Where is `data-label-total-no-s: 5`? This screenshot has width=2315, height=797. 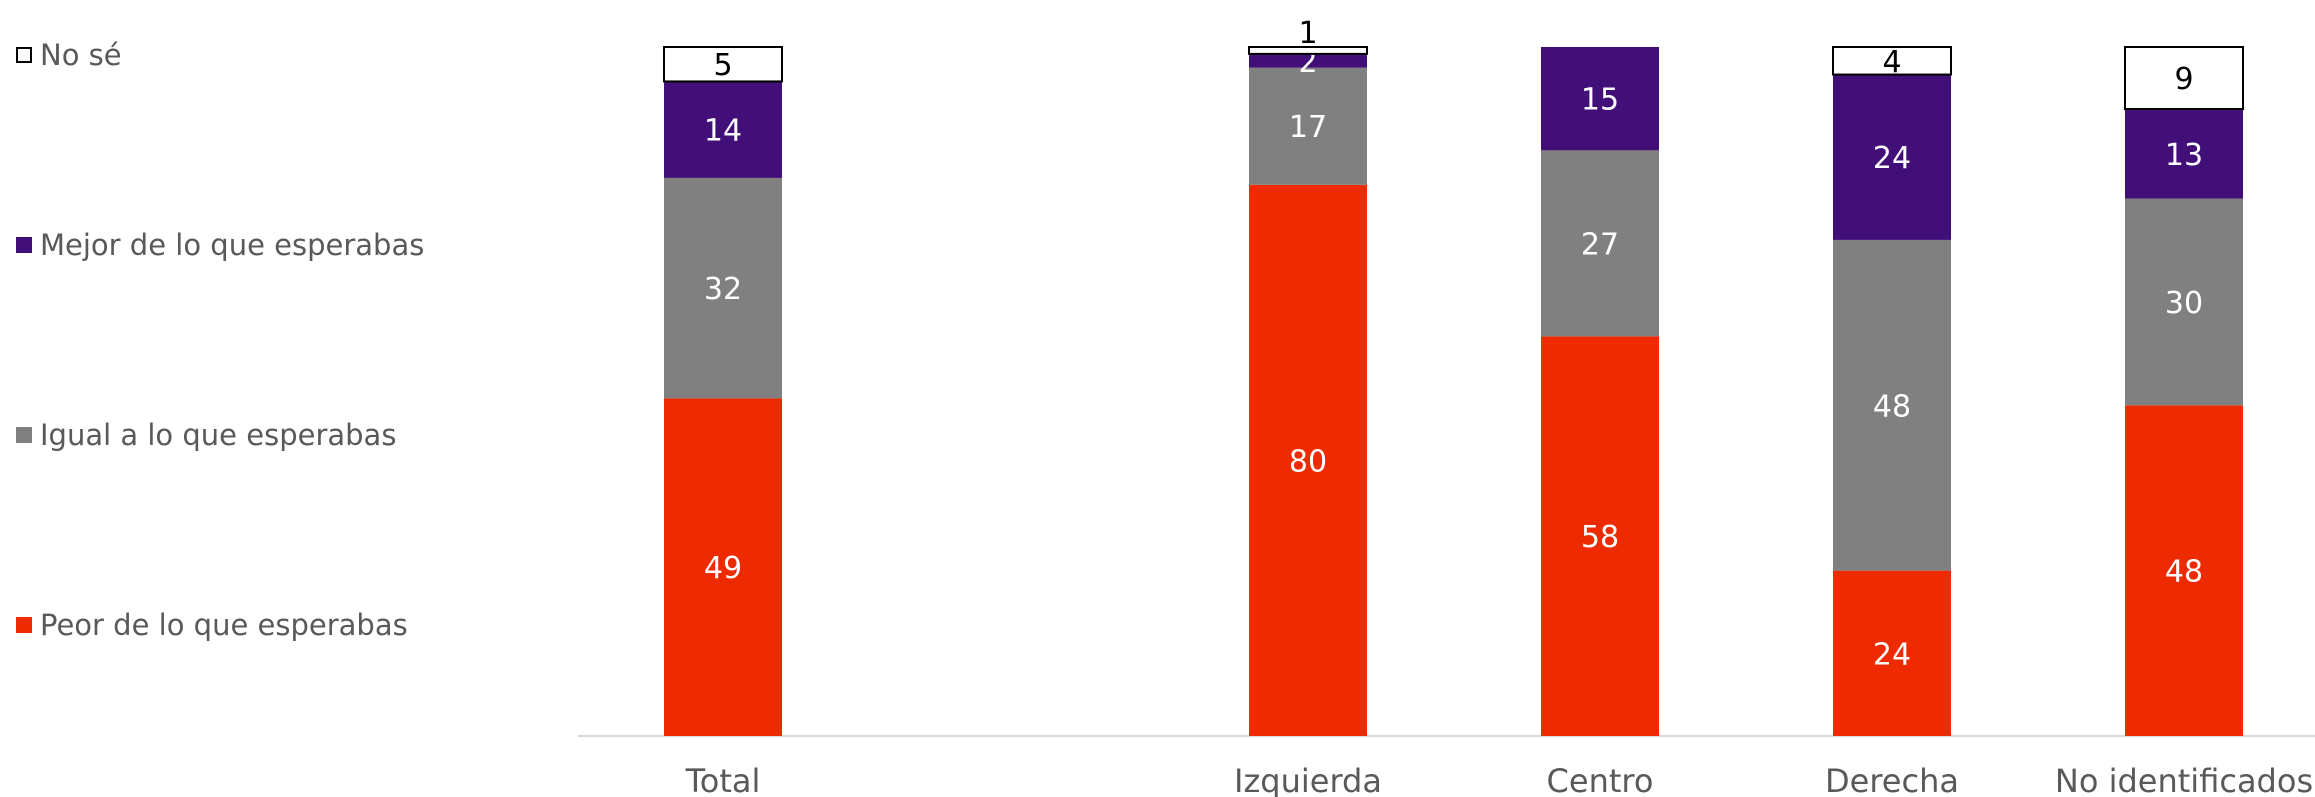 data-label-total-no-s: 5 is located at coordinates (722, 65).